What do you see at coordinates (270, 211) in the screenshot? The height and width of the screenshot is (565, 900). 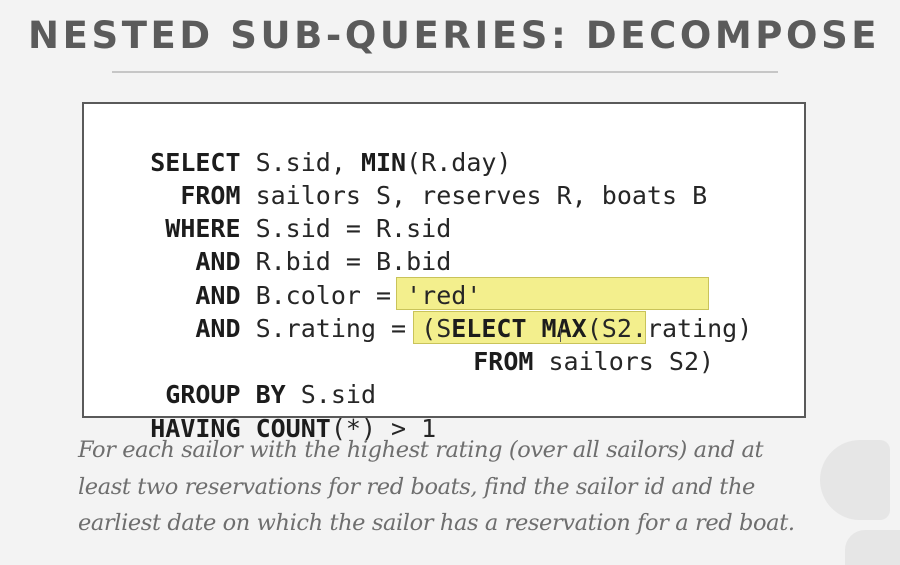 I see `code-line: WHERE S.sid = R.sid` at bounding box center [270, 211].